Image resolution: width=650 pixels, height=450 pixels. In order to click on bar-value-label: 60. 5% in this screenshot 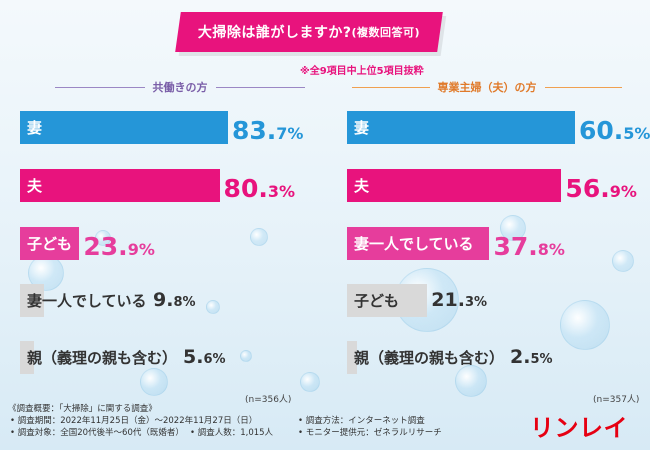, I will do `click(614, 128)`.